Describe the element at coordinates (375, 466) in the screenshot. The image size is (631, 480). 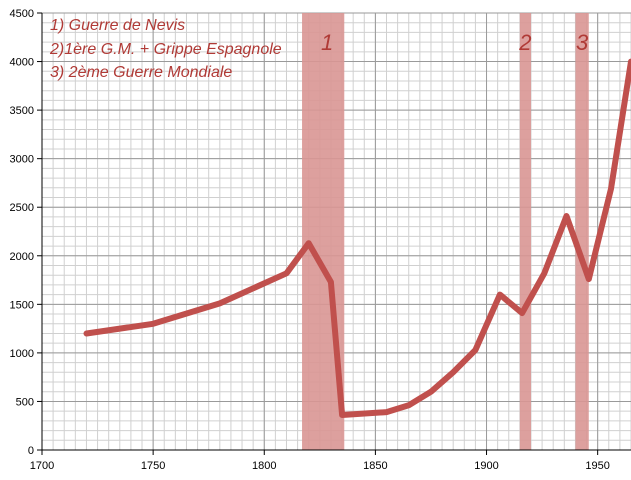
I see `x-tick-label: 1850` at that location.